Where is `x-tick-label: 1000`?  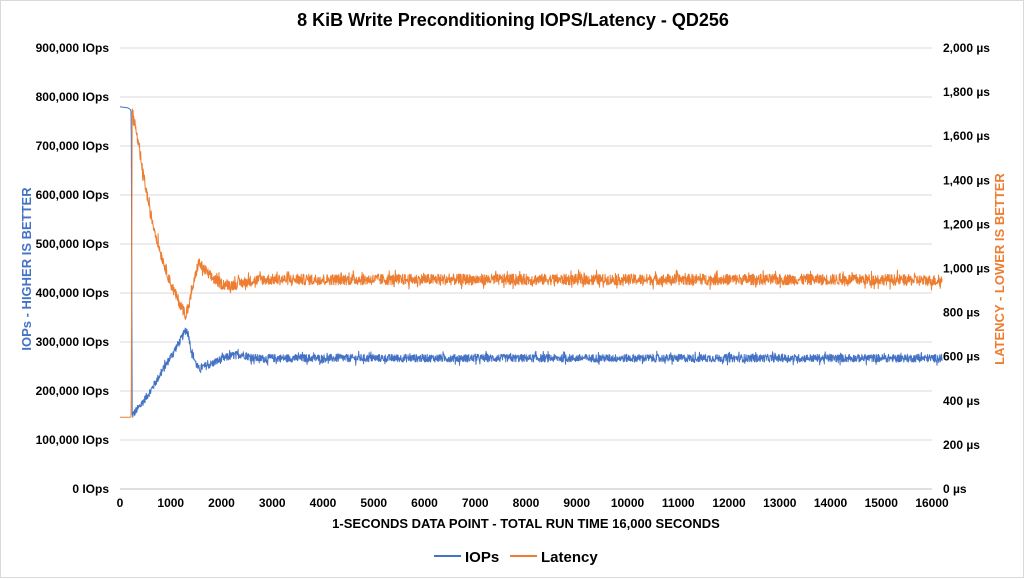
x-tick-label: 1000 is located at coordinates (170, 503).